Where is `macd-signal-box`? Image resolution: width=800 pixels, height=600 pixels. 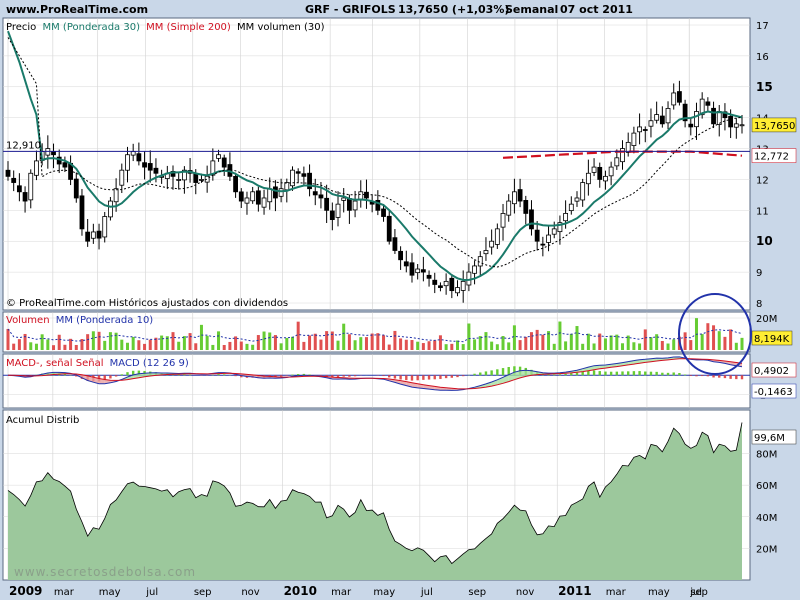
macd-signal-box is located at coordinates (774, 370).